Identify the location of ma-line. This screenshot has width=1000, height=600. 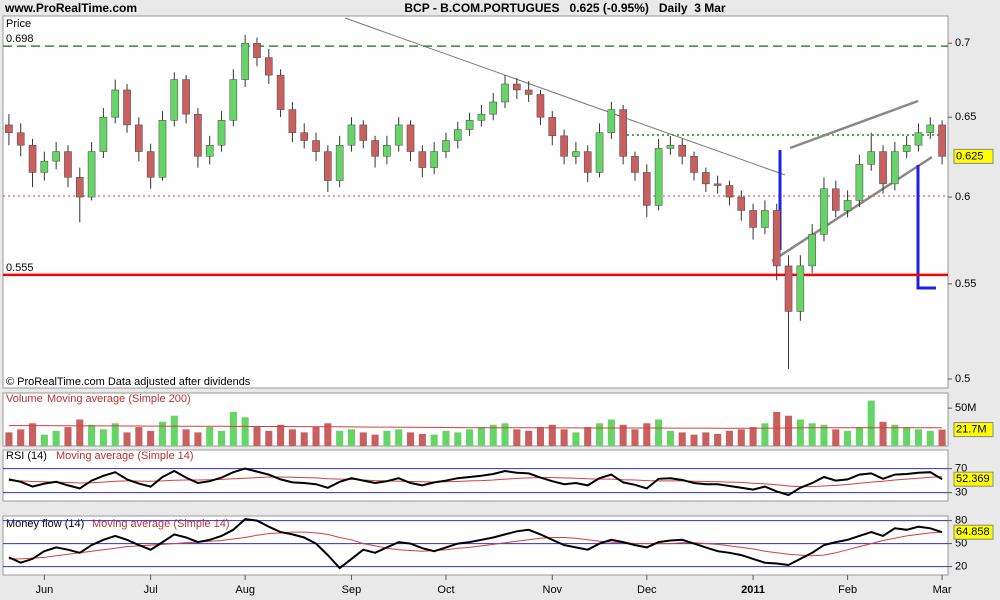
(475, 427).